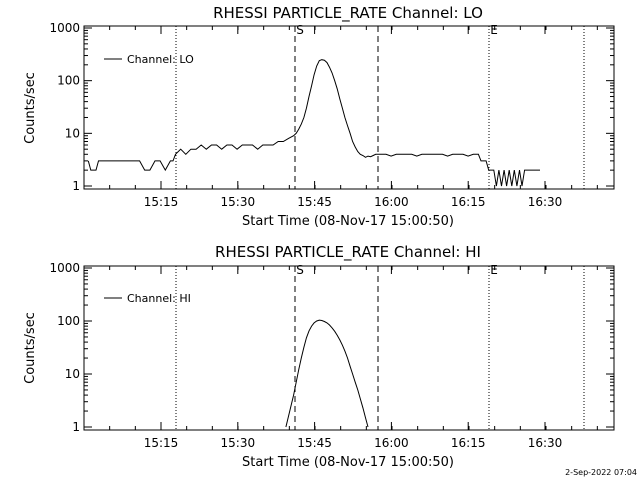 This screenshot has height=480, width=640. Describe the element at coordinates (601, 472) in the screenshot. I see `footer-timestamp: 2-Sep-2022 07:04` at that location.